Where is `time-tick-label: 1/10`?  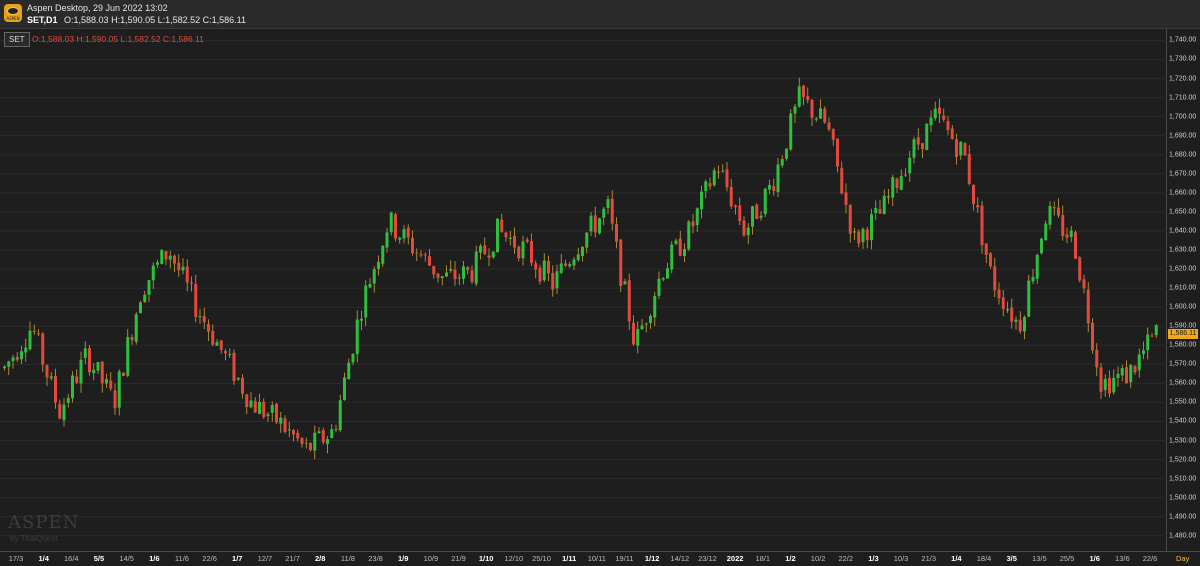
time-tick-label: 1/10 is located at coordinates (486, 558).